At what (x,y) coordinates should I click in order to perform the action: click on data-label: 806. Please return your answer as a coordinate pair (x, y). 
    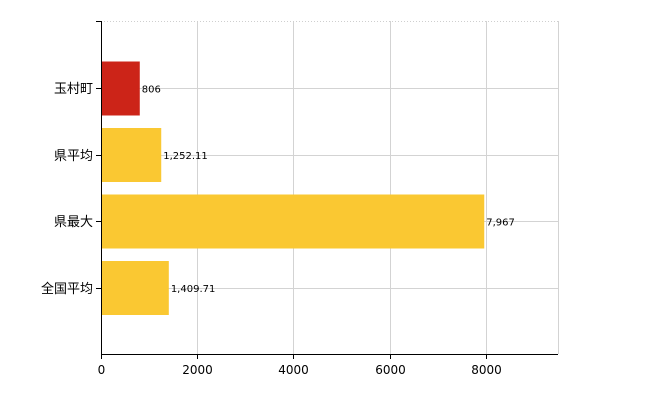
    Looking at the image, I should click on (151, 90).